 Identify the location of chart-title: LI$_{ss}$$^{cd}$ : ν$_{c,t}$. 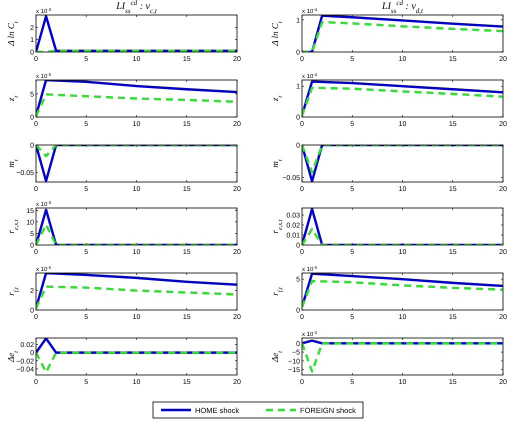
(136, 7).